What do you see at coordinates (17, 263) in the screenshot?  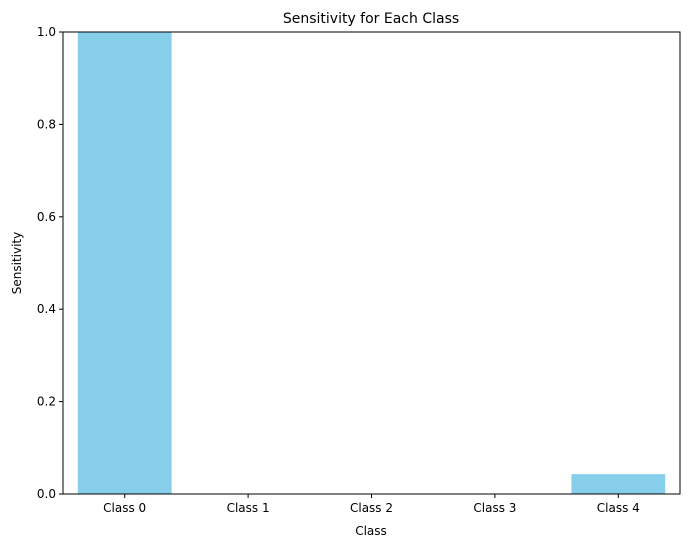 I see `y-axis-label: Sensitivity` at bounding box center [17, 263].